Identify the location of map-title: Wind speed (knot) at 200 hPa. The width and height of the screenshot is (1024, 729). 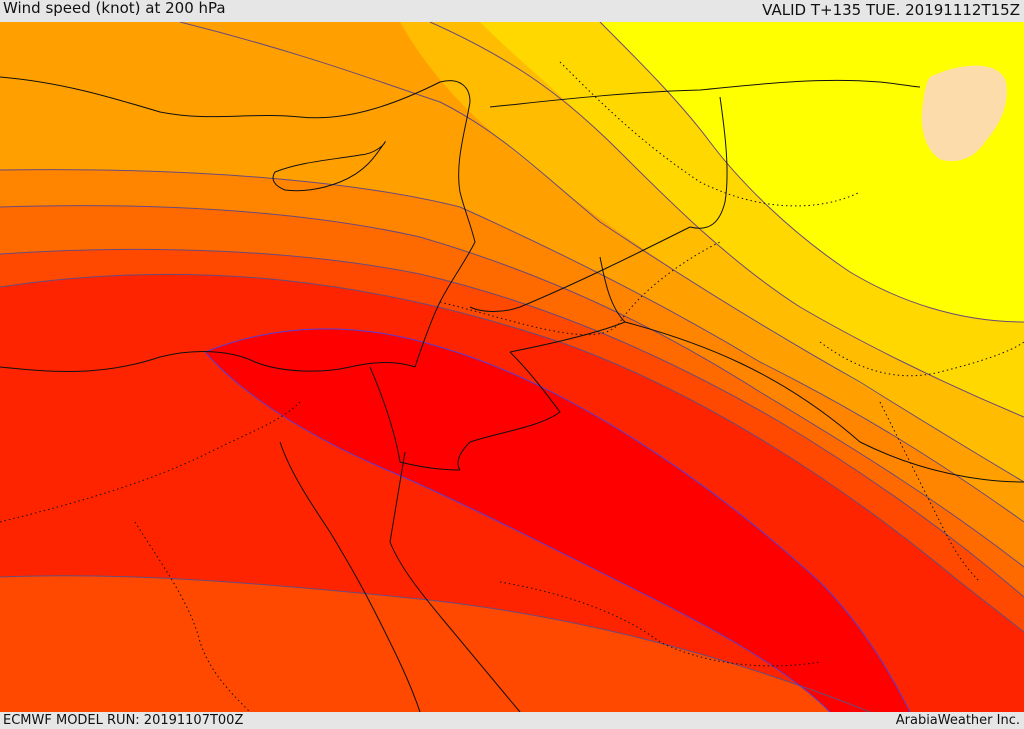
(114, 8).